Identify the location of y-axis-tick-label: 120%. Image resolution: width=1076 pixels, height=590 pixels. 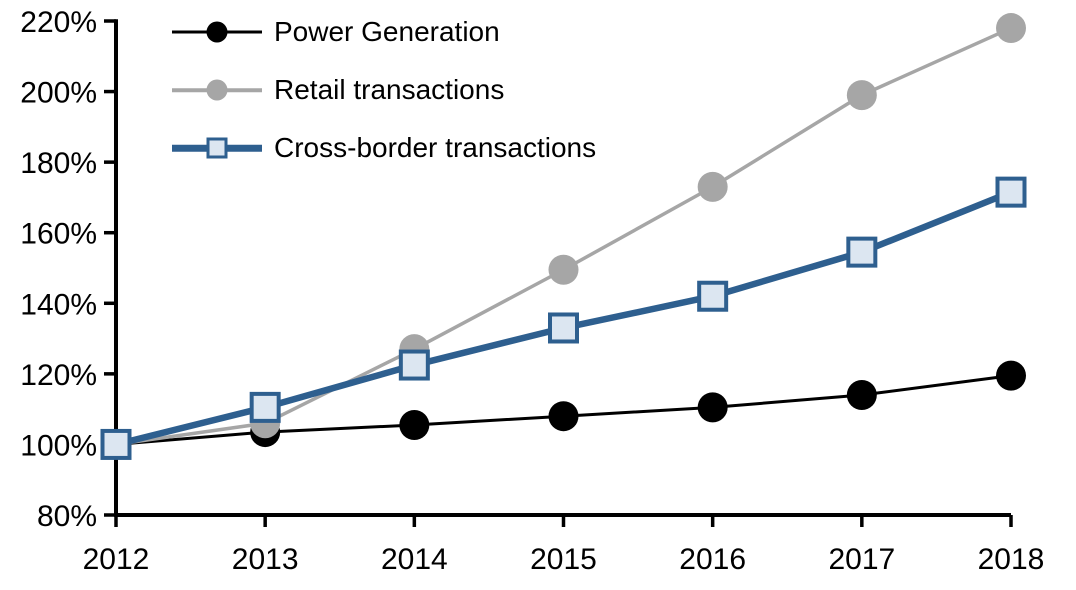
(58, 375).